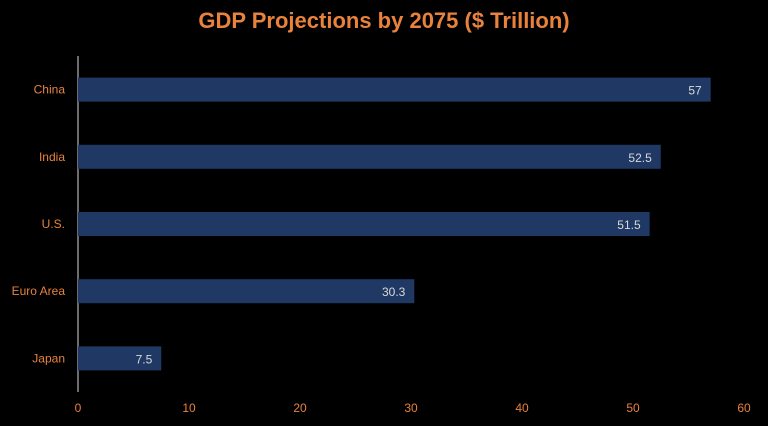  I want to click on bar-u-s-, so click(364, 224).